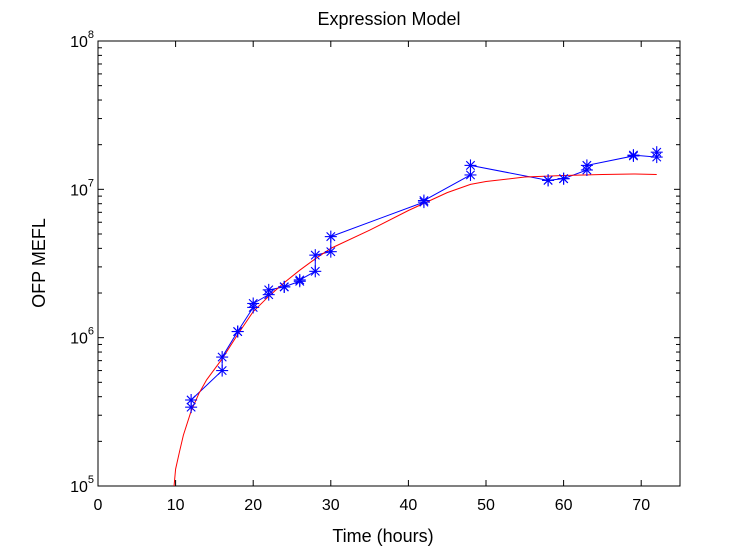  I want to click on x-tick-label: 10, so click(176, 505).